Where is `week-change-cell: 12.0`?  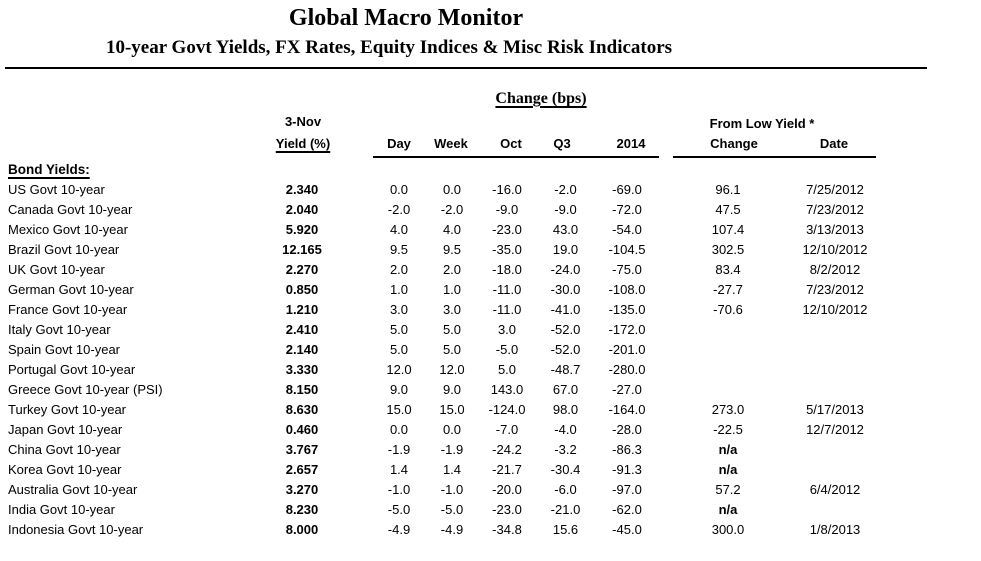 week-change-cell: 12.0 is located at coordinates (452, 369).